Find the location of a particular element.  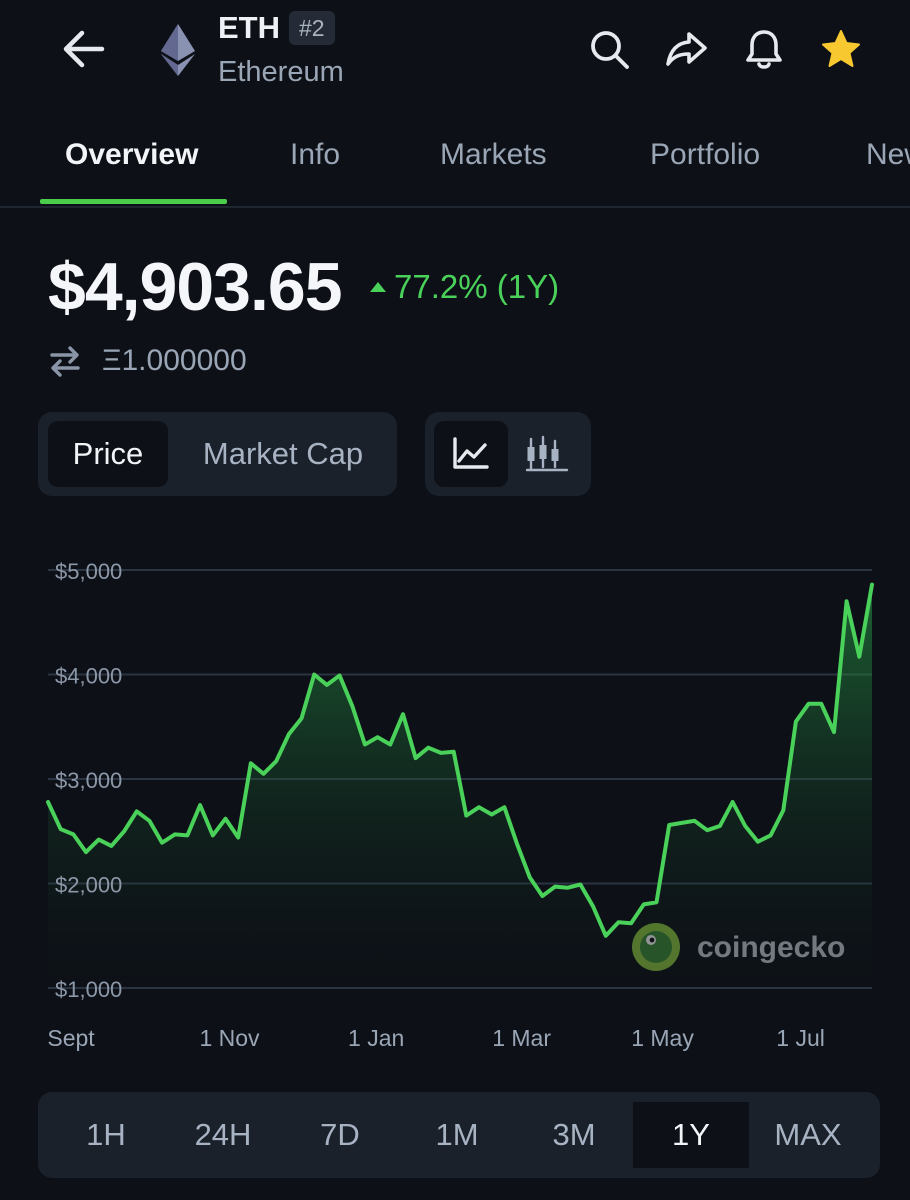

time-range-selector: 1H 24H 7D 1M 3M 1Y MAX is located at coordinates (459, 1135).